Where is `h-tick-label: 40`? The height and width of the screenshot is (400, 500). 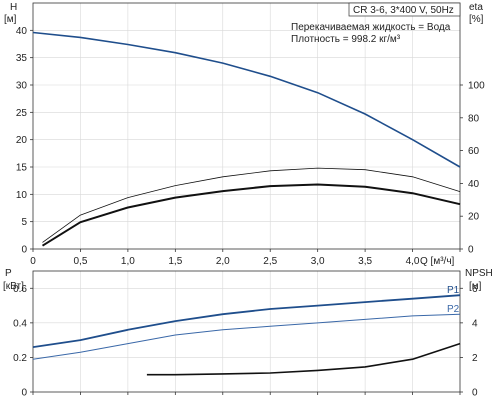
h-tick-label: 40 is located at coordinates (22, 31).